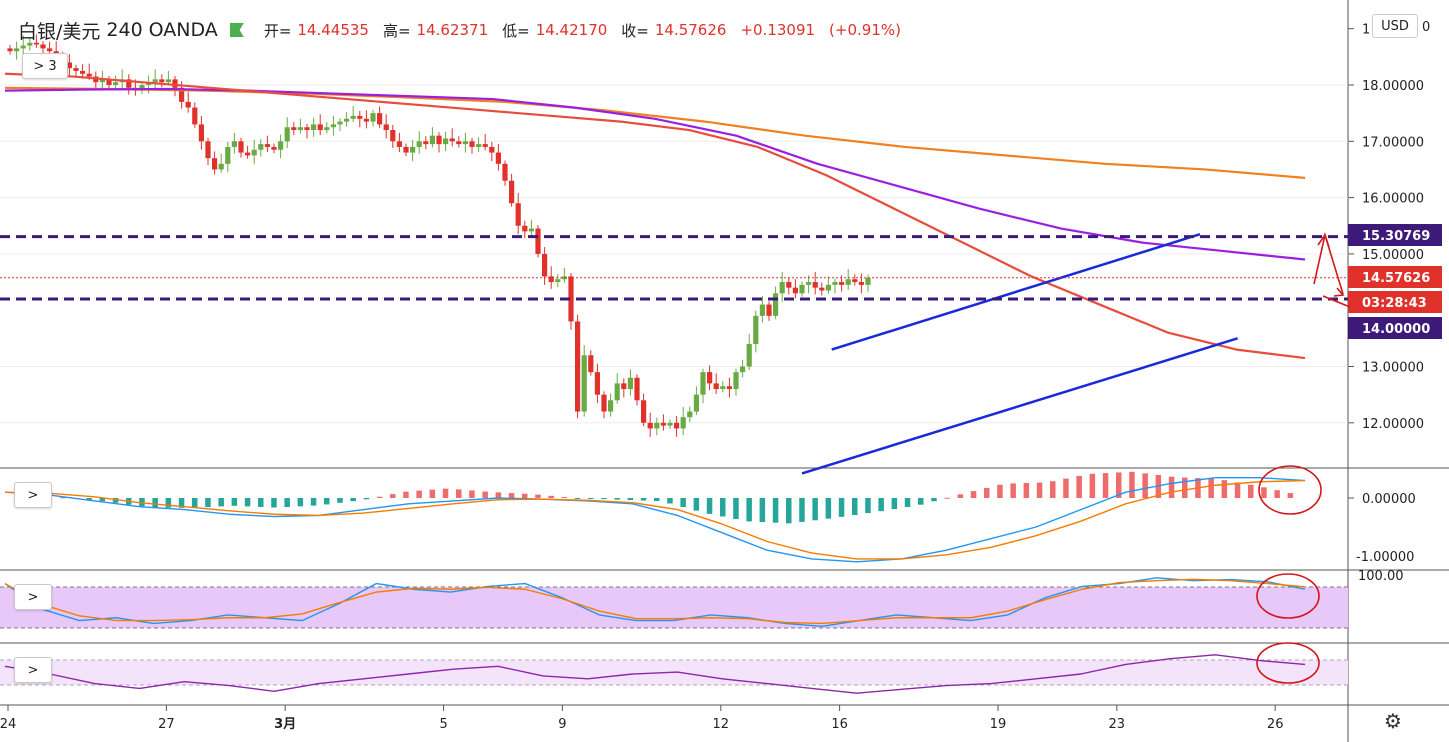 The height and width of the screenshot is (742, 1449). What do you see at coordinates (236, 30) in the screenshot?
I see `flag-icon` at bounding box center [236, 30].